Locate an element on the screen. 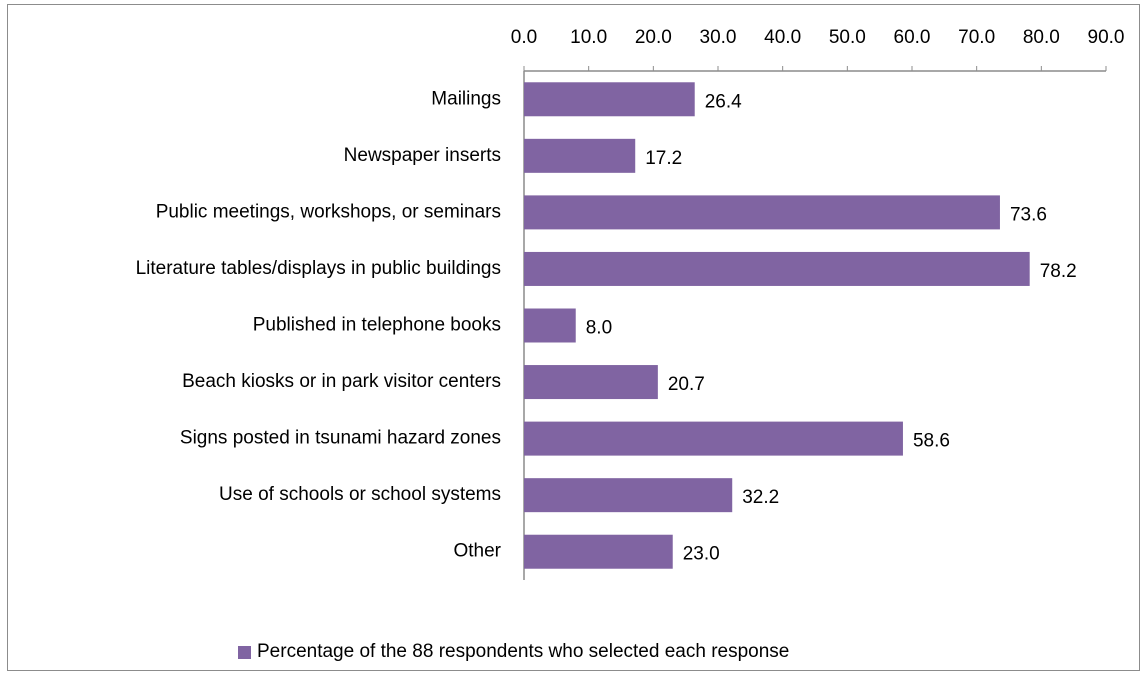 Image resolution: width=1147 pixels, height=675 pixels. value-label: 20.7 is located at coordinates (686, 384).